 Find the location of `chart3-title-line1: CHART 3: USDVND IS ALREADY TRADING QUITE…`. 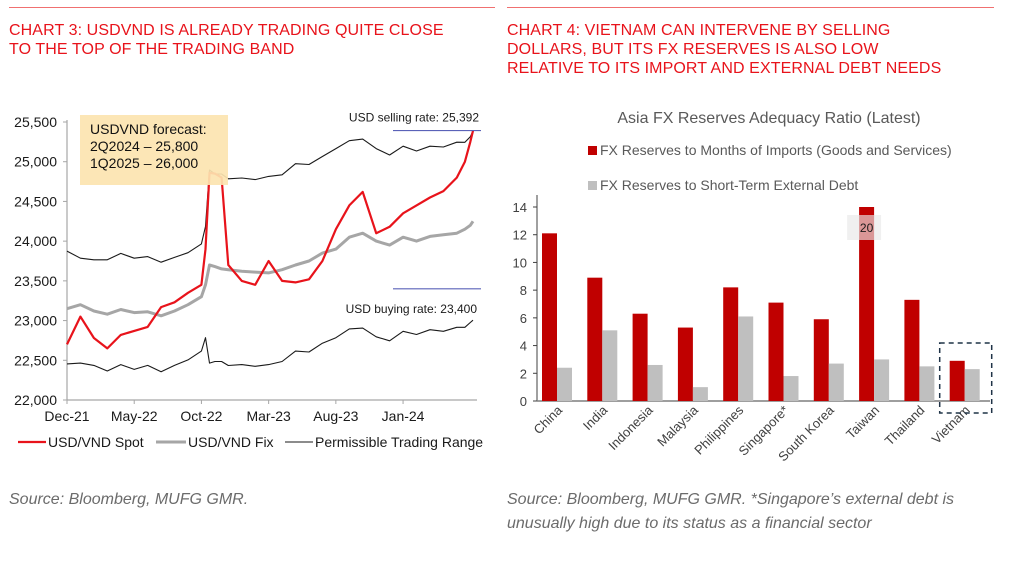

chart3-title-line1: CHART 3: USDVND IS ALREADY TRADING QUITE… is located at coordinates (226, 30).